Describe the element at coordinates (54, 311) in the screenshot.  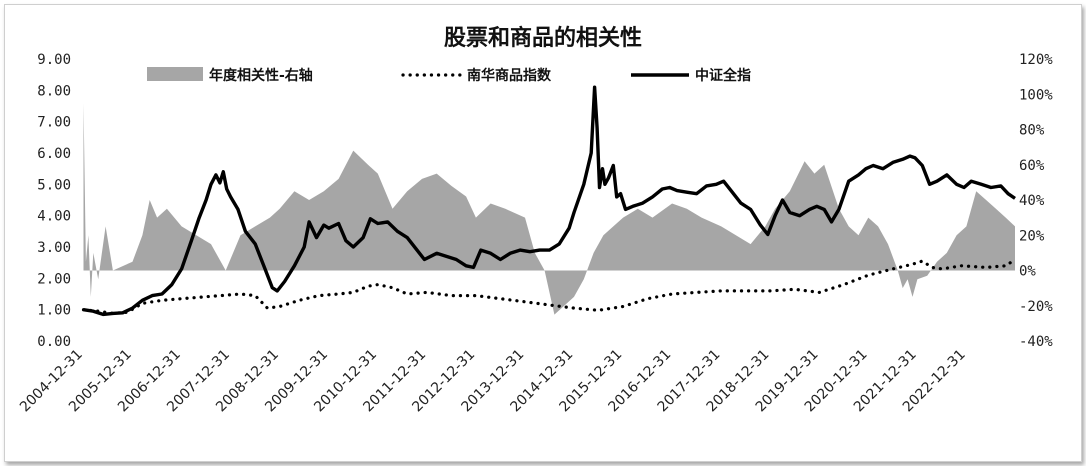
I see `left-y-tick-label: 1.00` at that location.